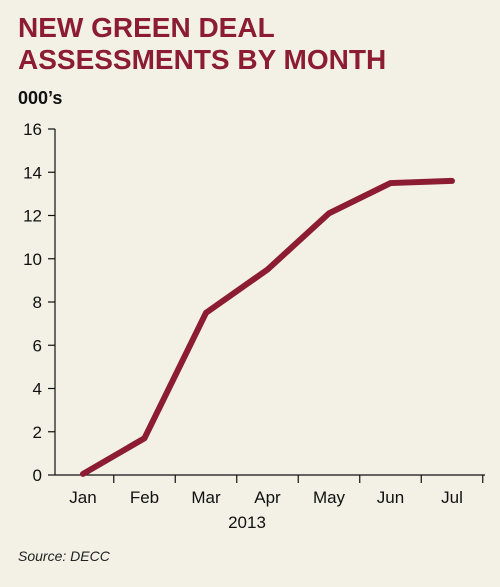 This screenshot has height=587, width=500. What do you see at coordinates (32, 172) in the screenshot?
I see `y-tick-label: 14` at bounding box center [32, 172].